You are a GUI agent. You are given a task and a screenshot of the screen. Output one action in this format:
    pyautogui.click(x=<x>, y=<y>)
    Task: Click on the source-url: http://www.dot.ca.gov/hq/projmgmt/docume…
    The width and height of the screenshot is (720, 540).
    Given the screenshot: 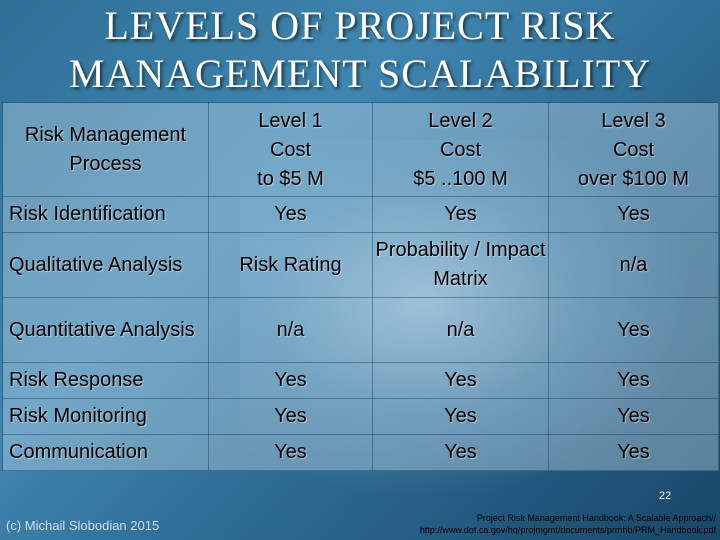 What is the action you would take?
    pyautogui.click(x=567, y=530)
    